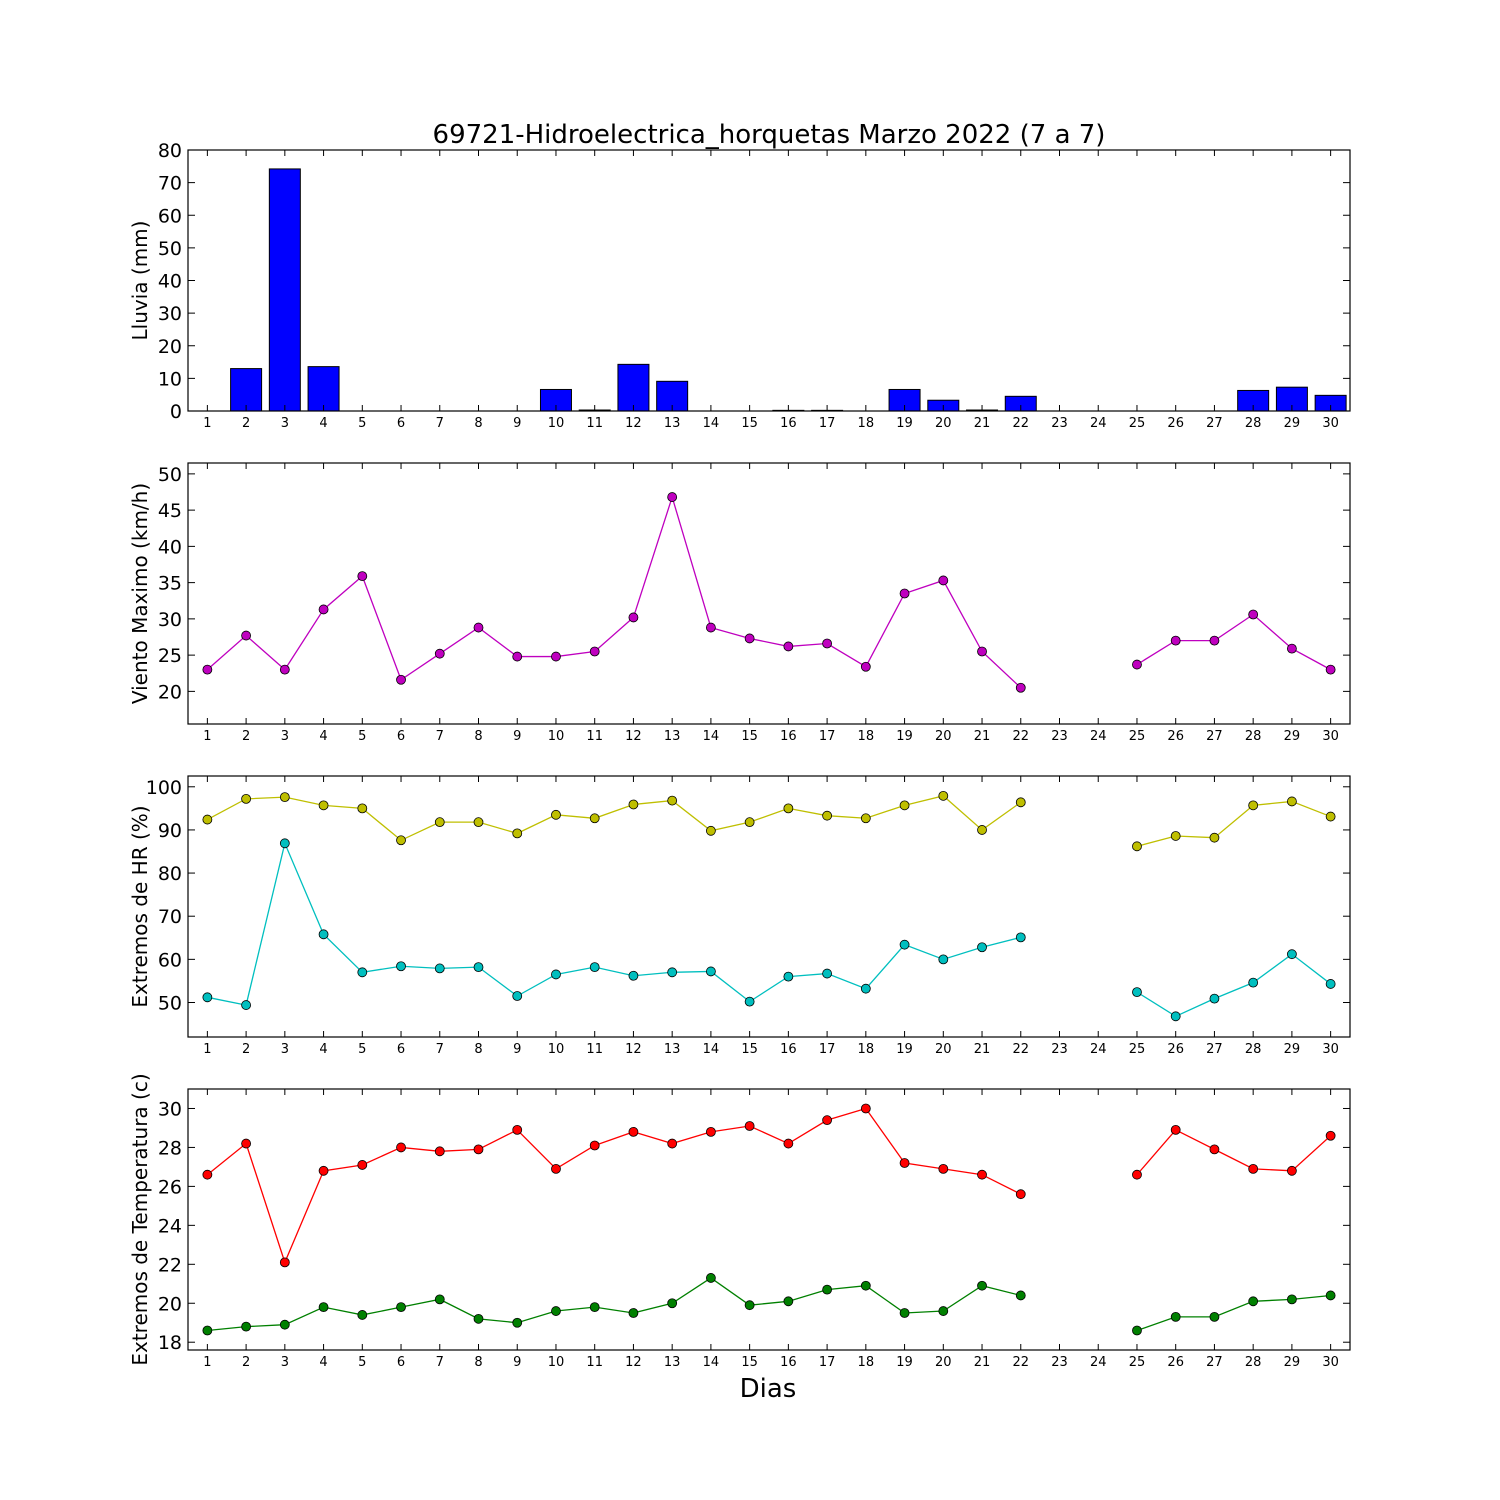 The image size is (1500, 1500). Describe the element at coordinates (711, 736) in the screenshot. I see `x-tick-label: 14` at that location.